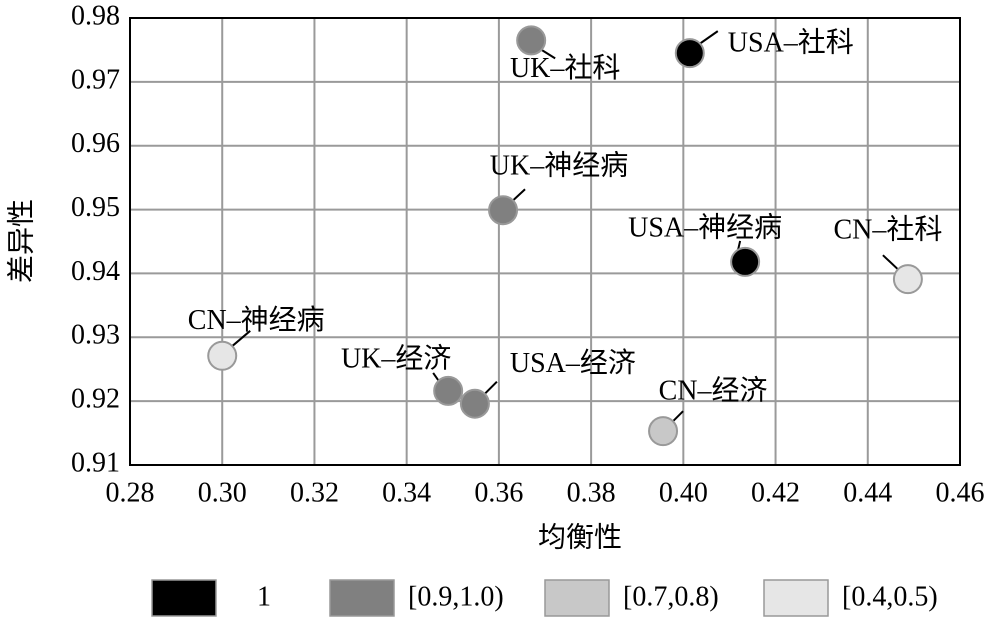 This screenshot has height=624, width=1000. Describe the element at coordinates (867, 492) in the screenshot. I see `x-tick-label: 0.44` at that location.